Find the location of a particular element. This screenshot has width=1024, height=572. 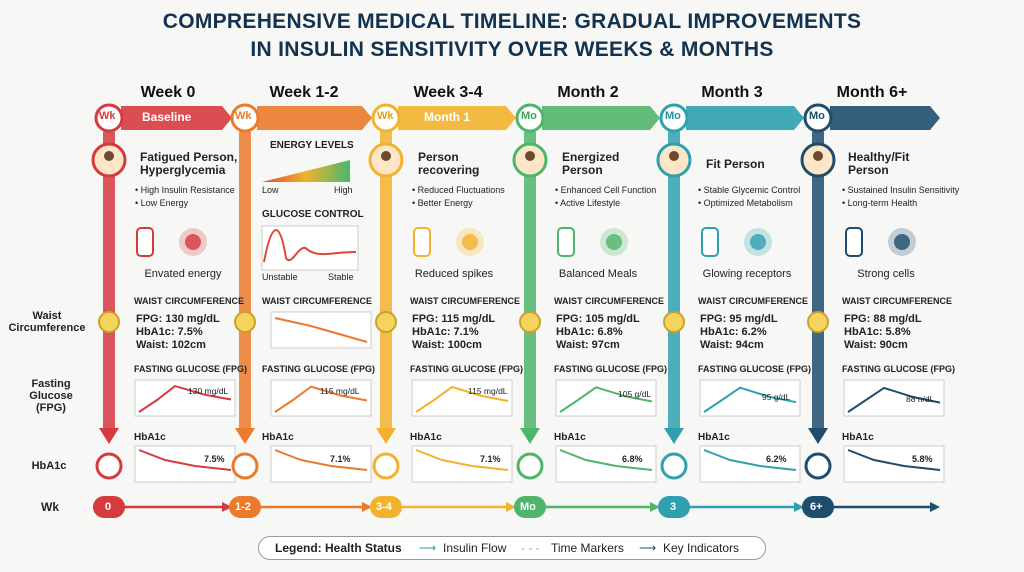

energy-low: Low is located at coordinates (270, 190).